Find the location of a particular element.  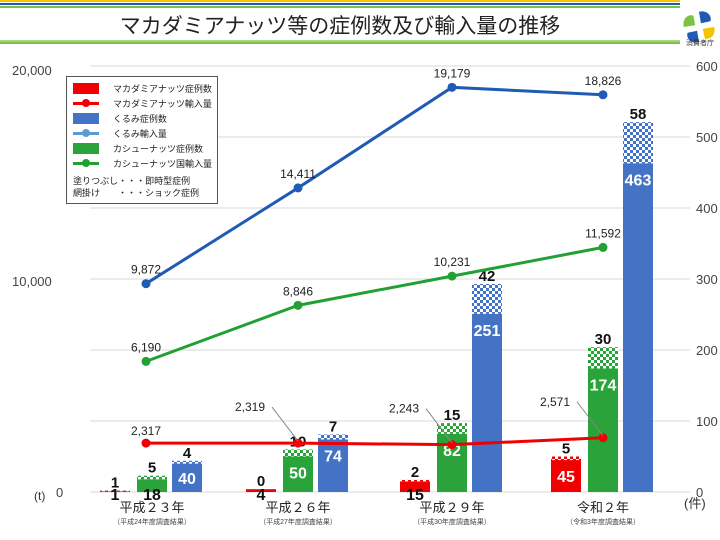

legend-item: マカダミアナッツ輸入量 is located at coordinates (142, 103).